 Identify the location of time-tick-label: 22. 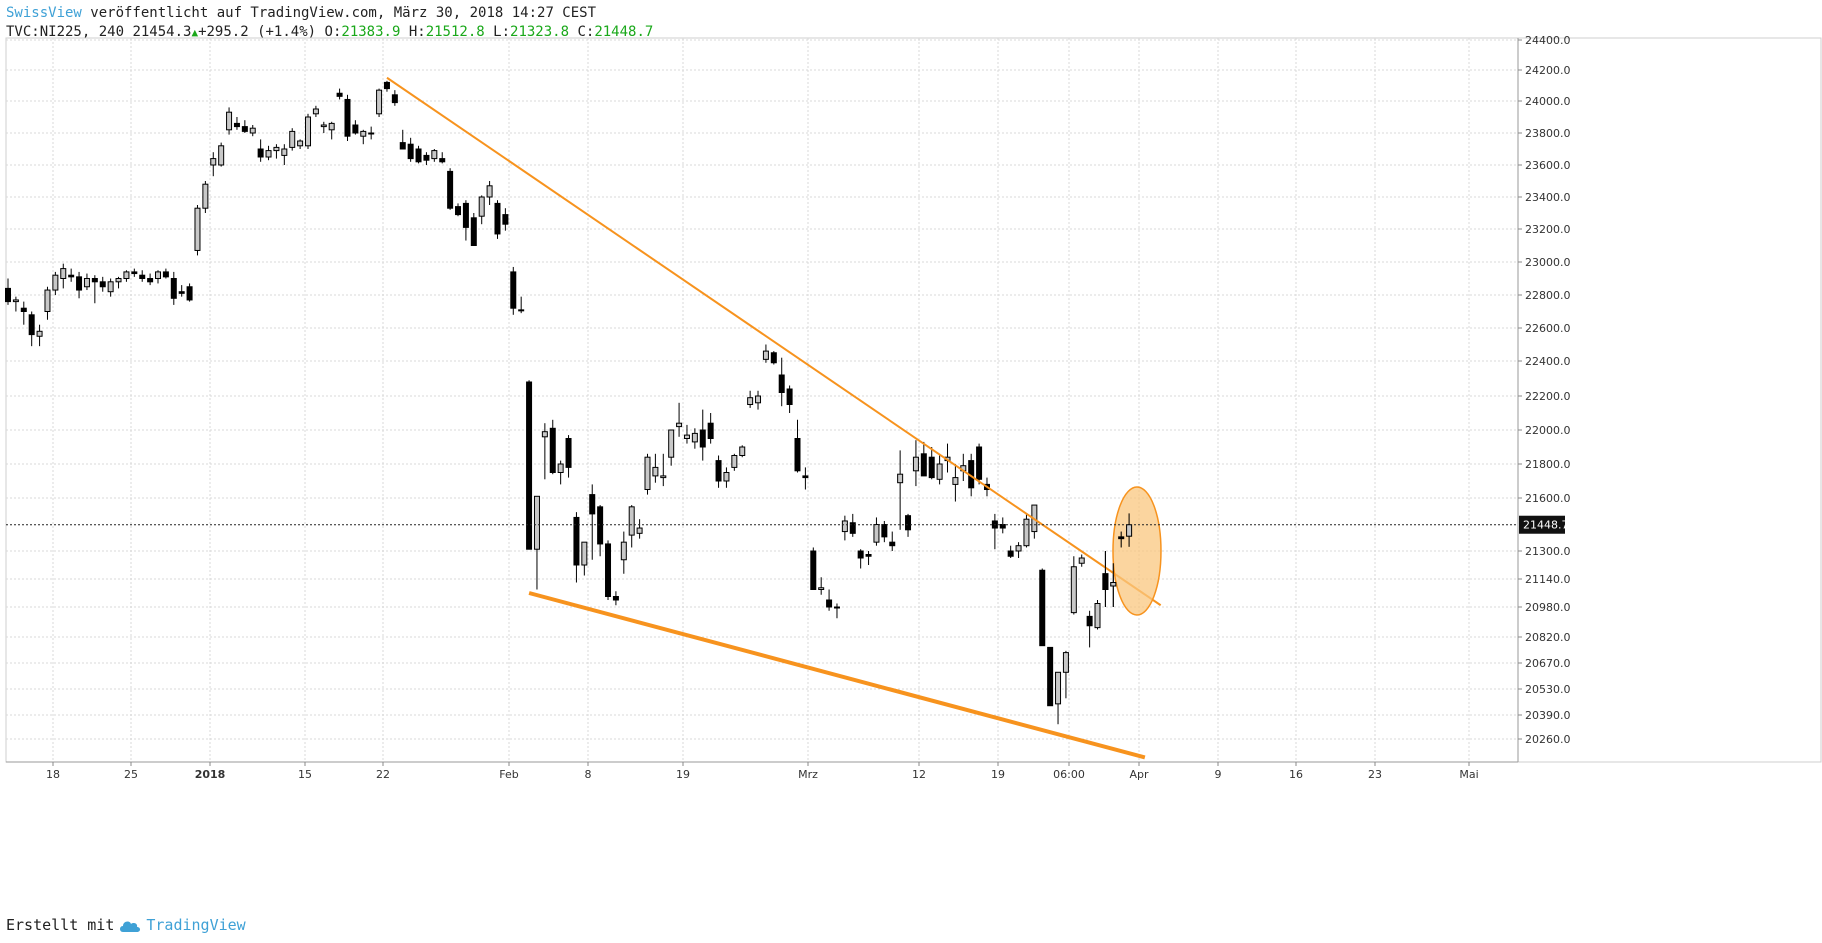
(383, 774).